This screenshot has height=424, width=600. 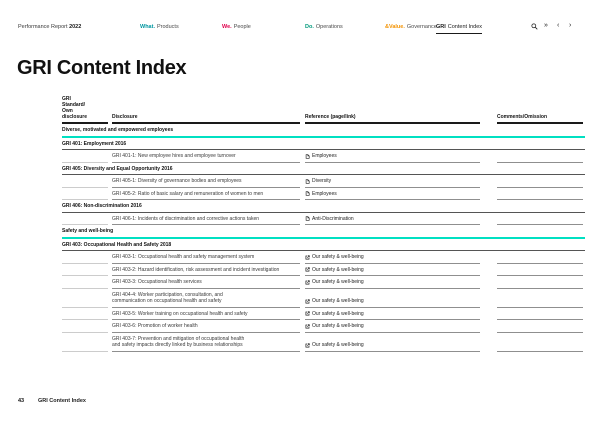 I want to click on nav-item-prefix: GRI, so click(x=441, y=27).